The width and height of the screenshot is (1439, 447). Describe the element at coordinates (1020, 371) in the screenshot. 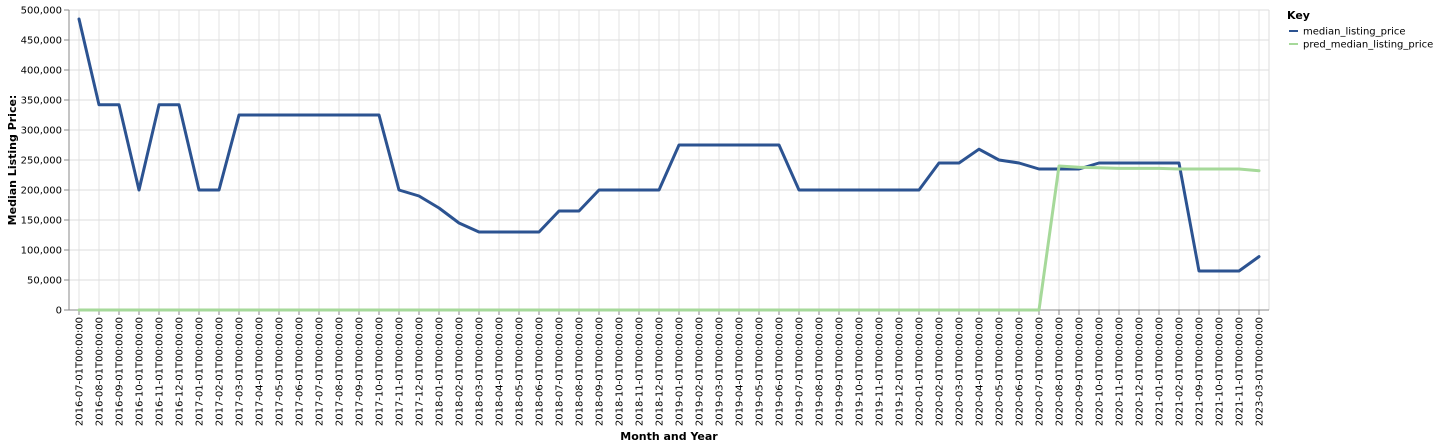

I see `x-tick-label: 2020-06-01T00:00:00` at that location.